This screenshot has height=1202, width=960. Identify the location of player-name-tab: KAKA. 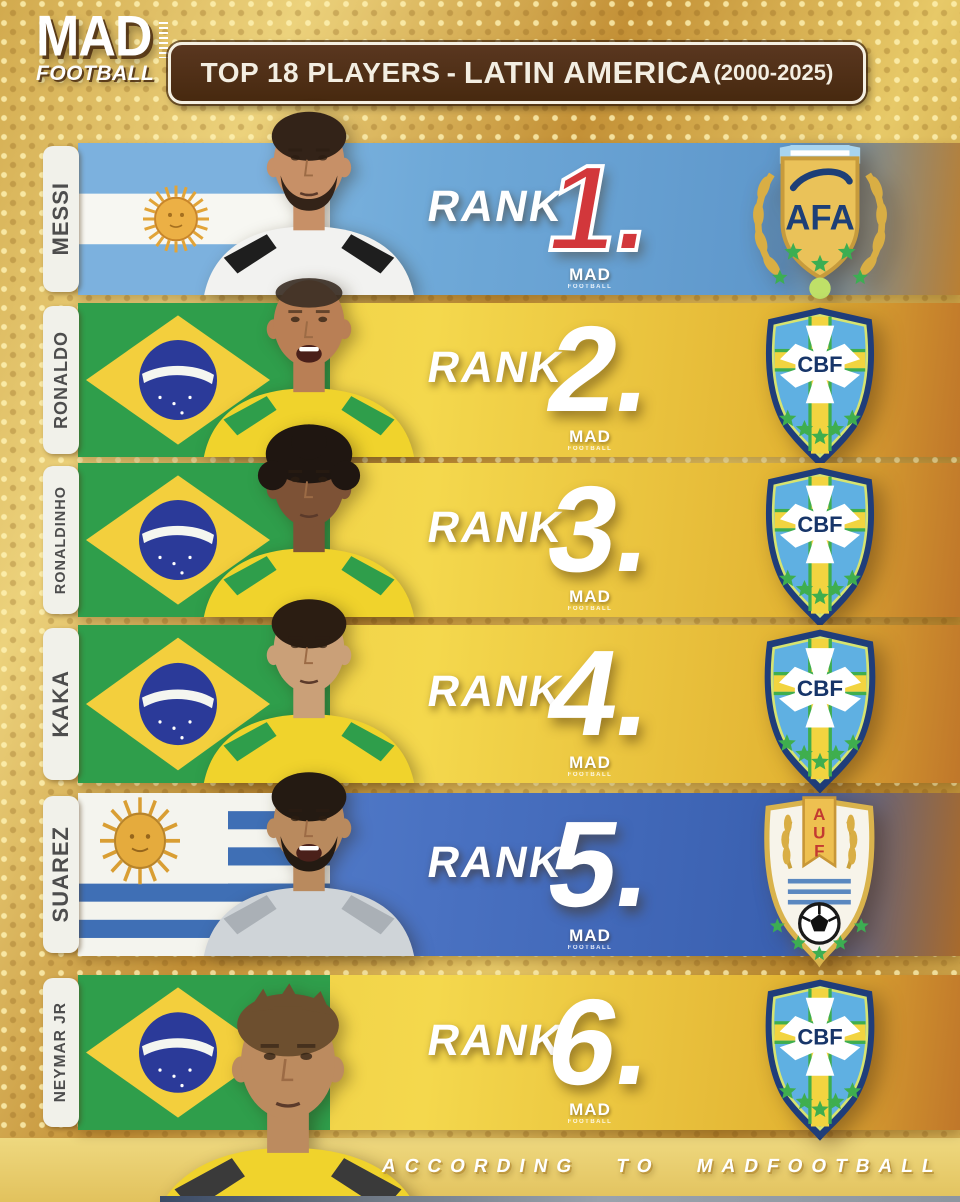
(61, 704).